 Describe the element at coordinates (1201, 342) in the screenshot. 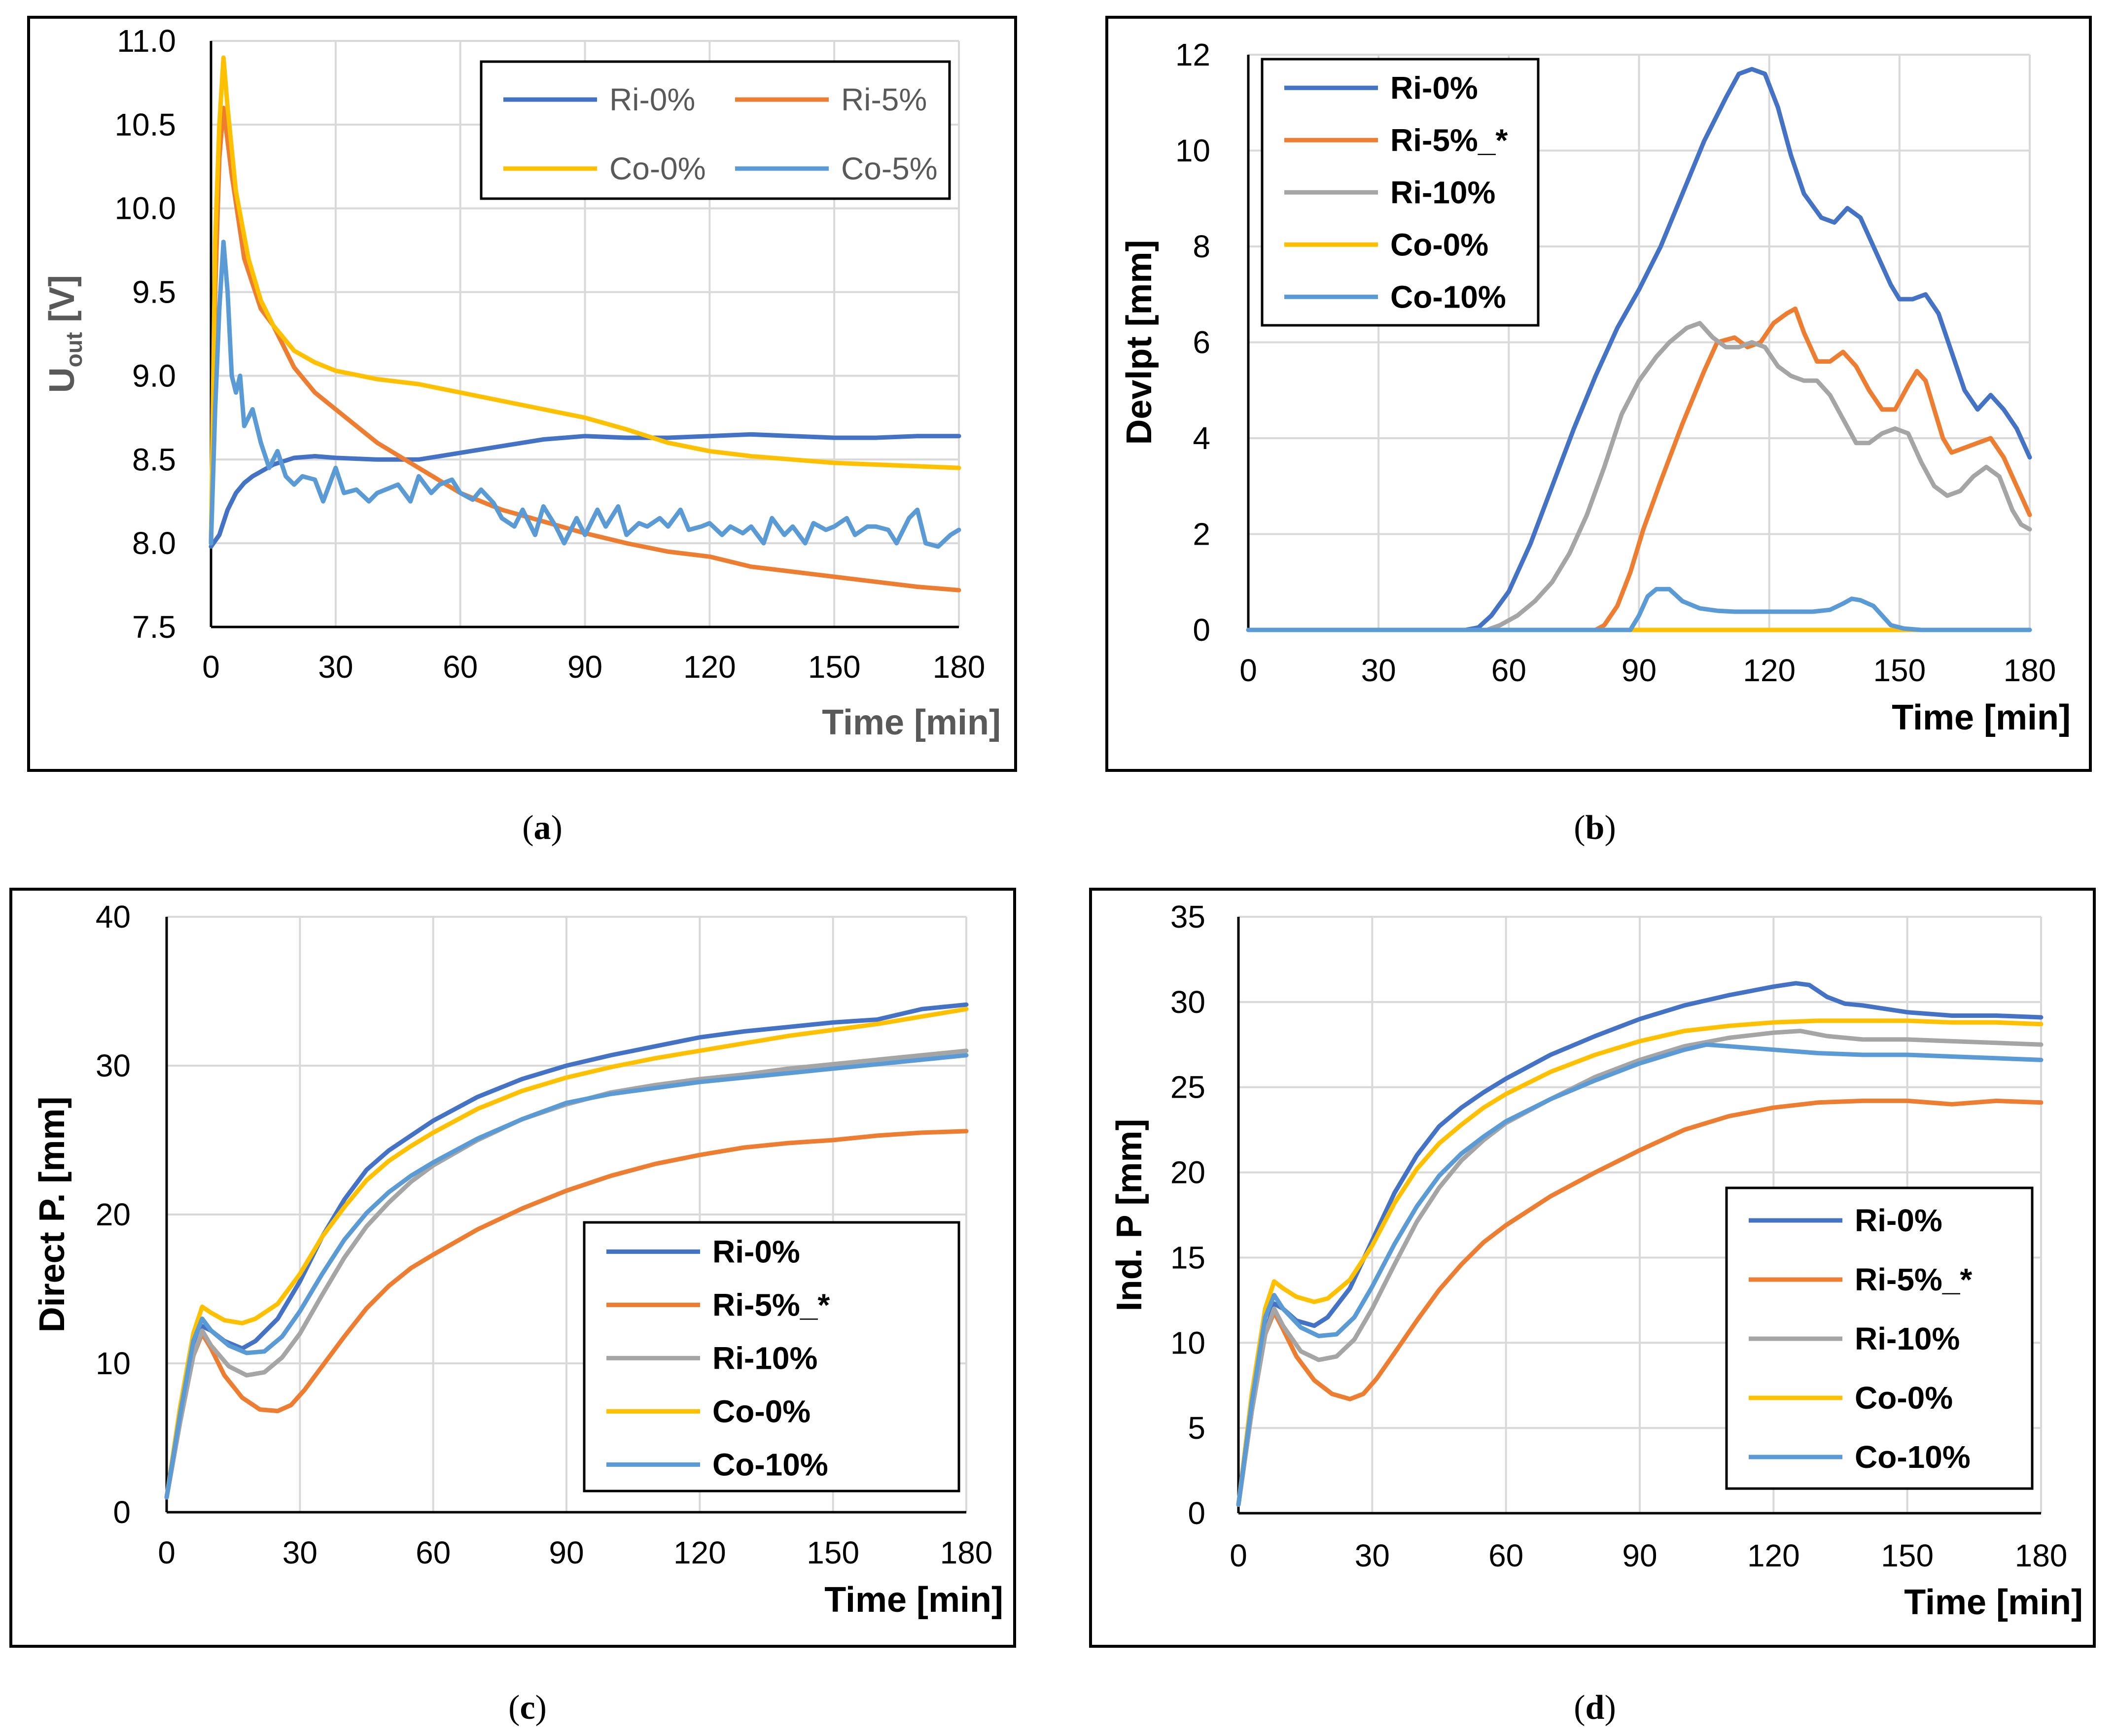

I see `y-tick-label-b: 6` at that location.